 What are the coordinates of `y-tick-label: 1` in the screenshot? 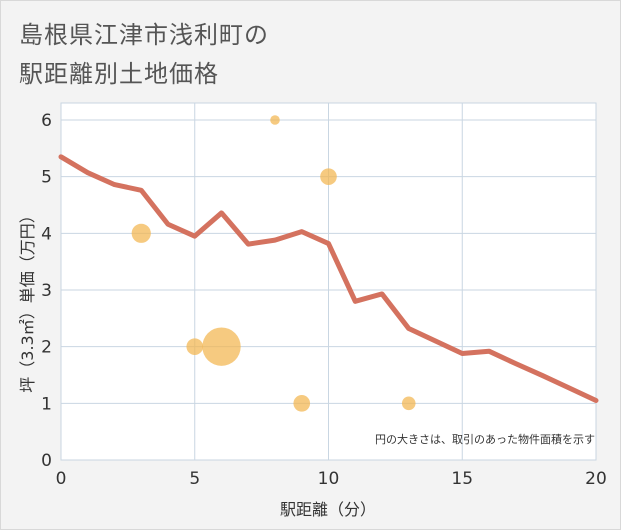 It's located at (46, 404).